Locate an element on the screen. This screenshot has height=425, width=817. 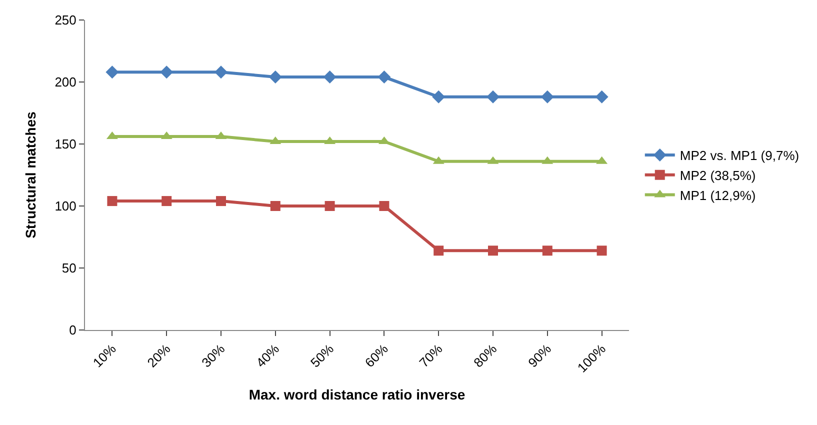
y-tick-label: 0 is located at coordinates (72, 330).